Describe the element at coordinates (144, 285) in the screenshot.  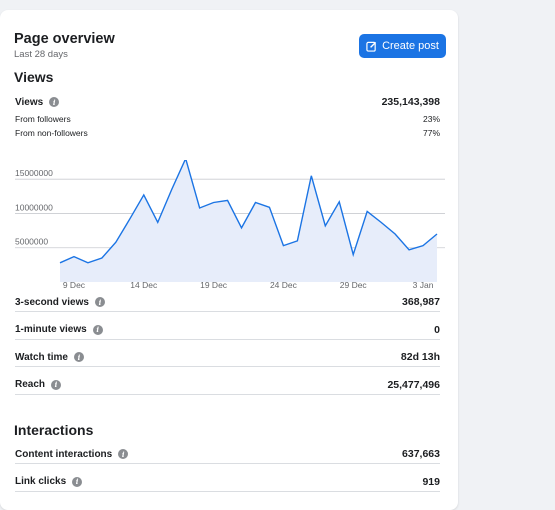
I see `x-tick-label: 14 Dec` at that location.